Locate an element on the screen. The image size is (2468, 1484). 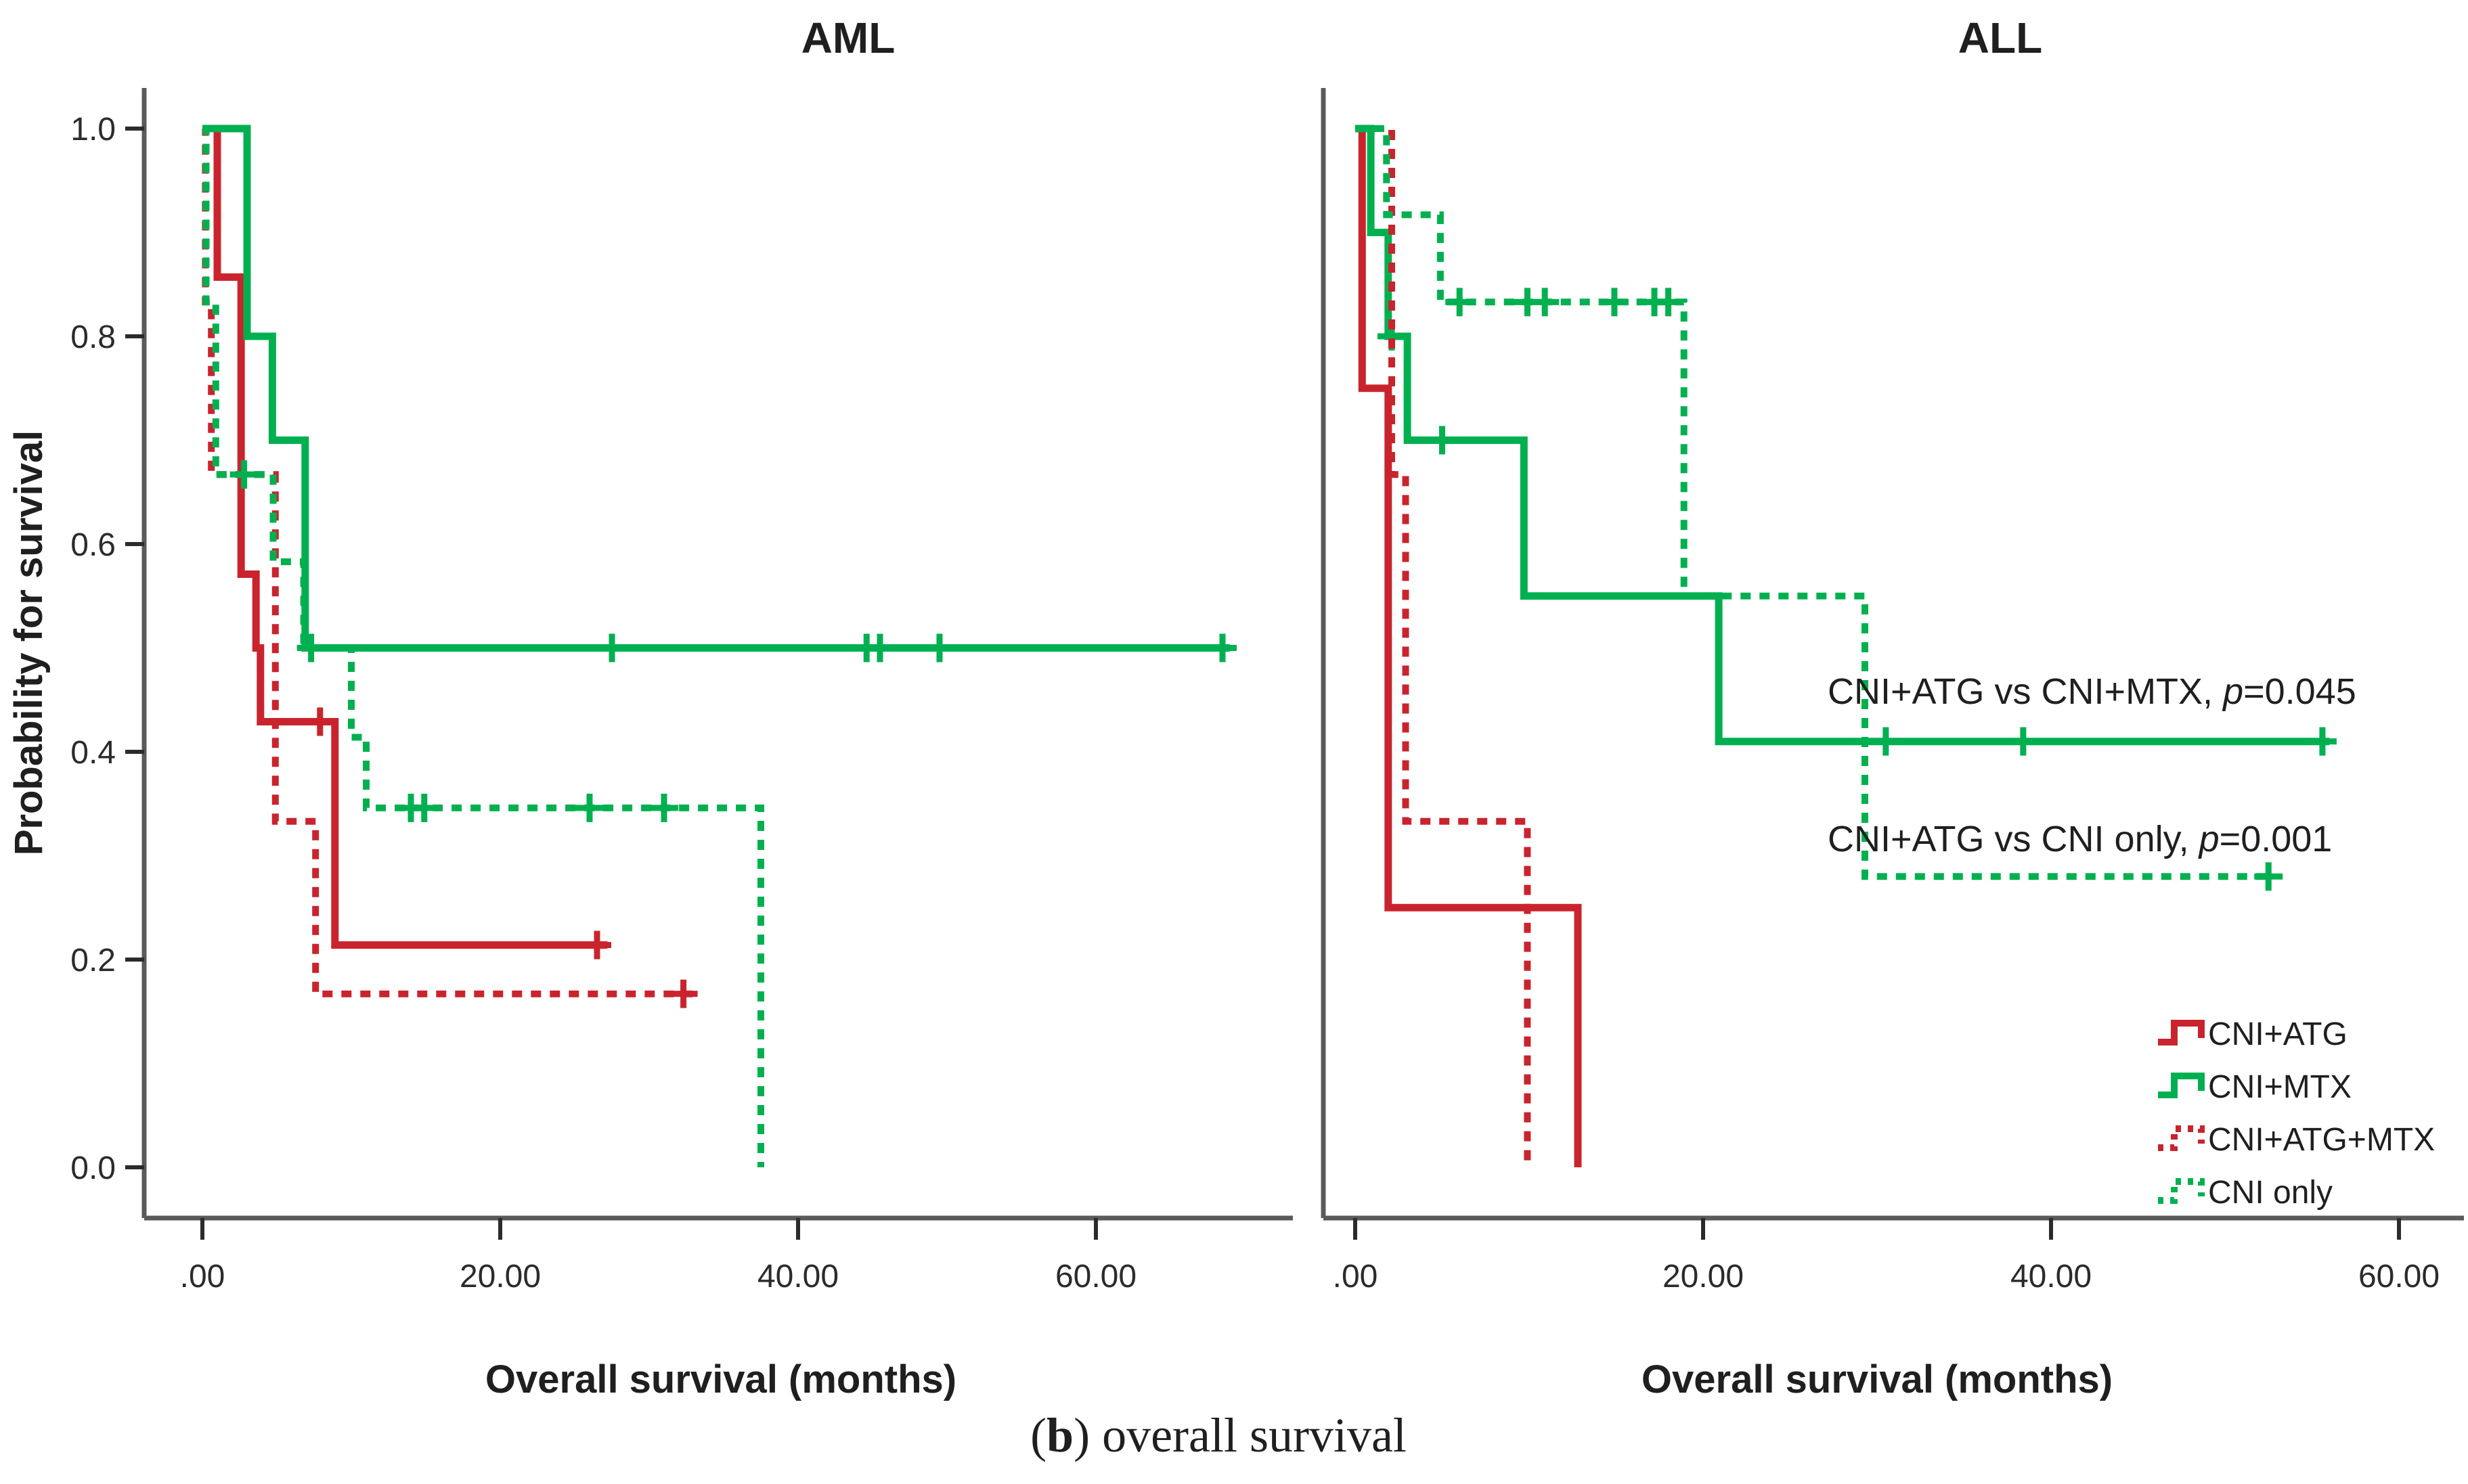
legend-line-solid-green-icon is located at coordinates (2181, 1085).